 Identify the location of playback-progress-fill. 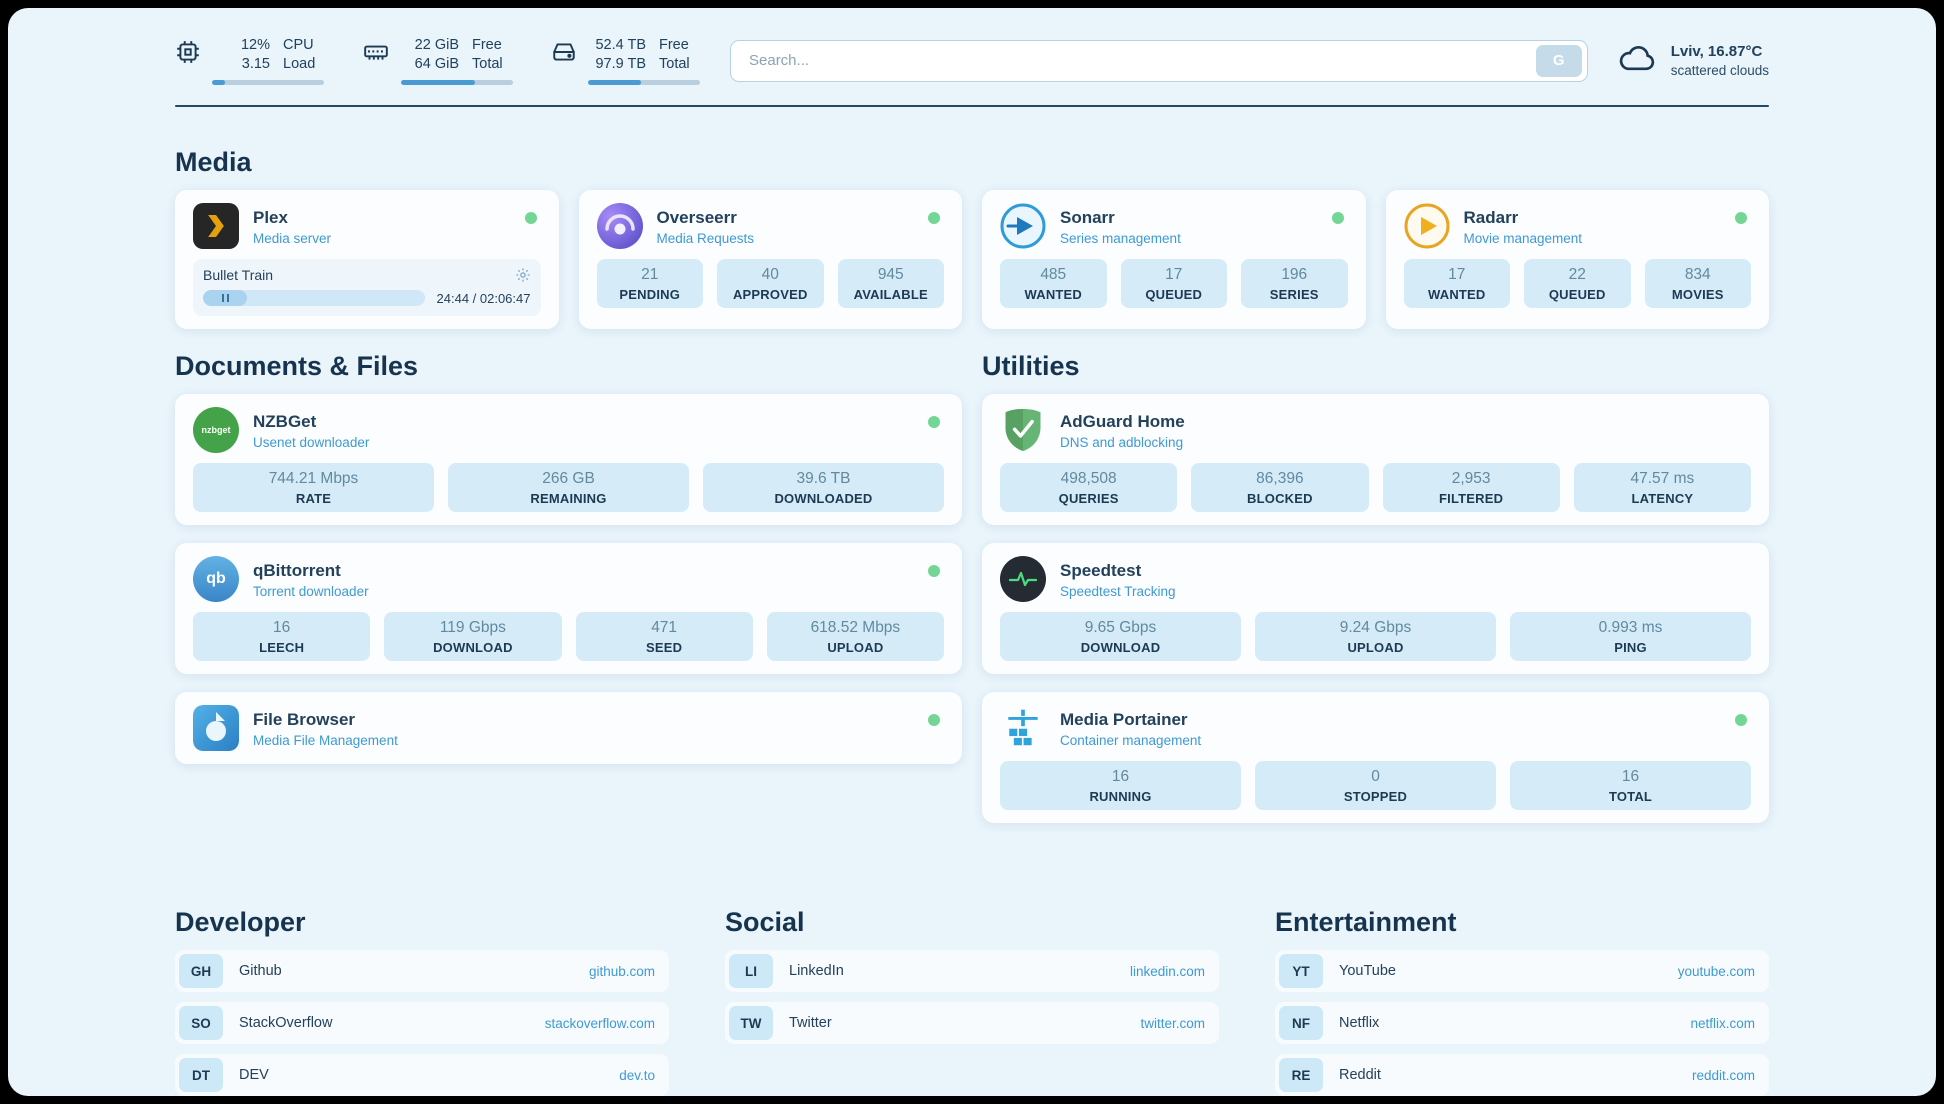
(225, 298).